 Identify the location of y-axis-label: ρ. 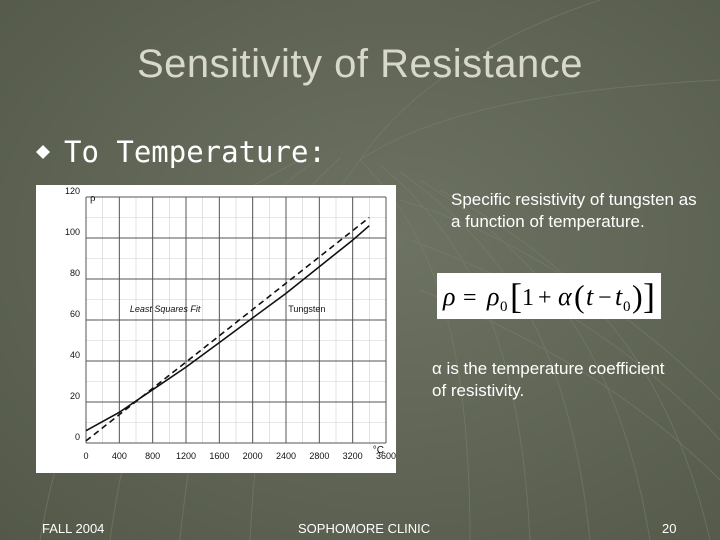
(93, 198).